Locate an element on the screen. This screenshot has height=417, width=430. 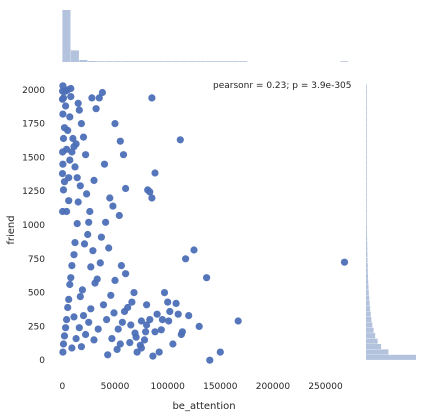
y-tick-label: 1250 is located at coordinates (33, 192).